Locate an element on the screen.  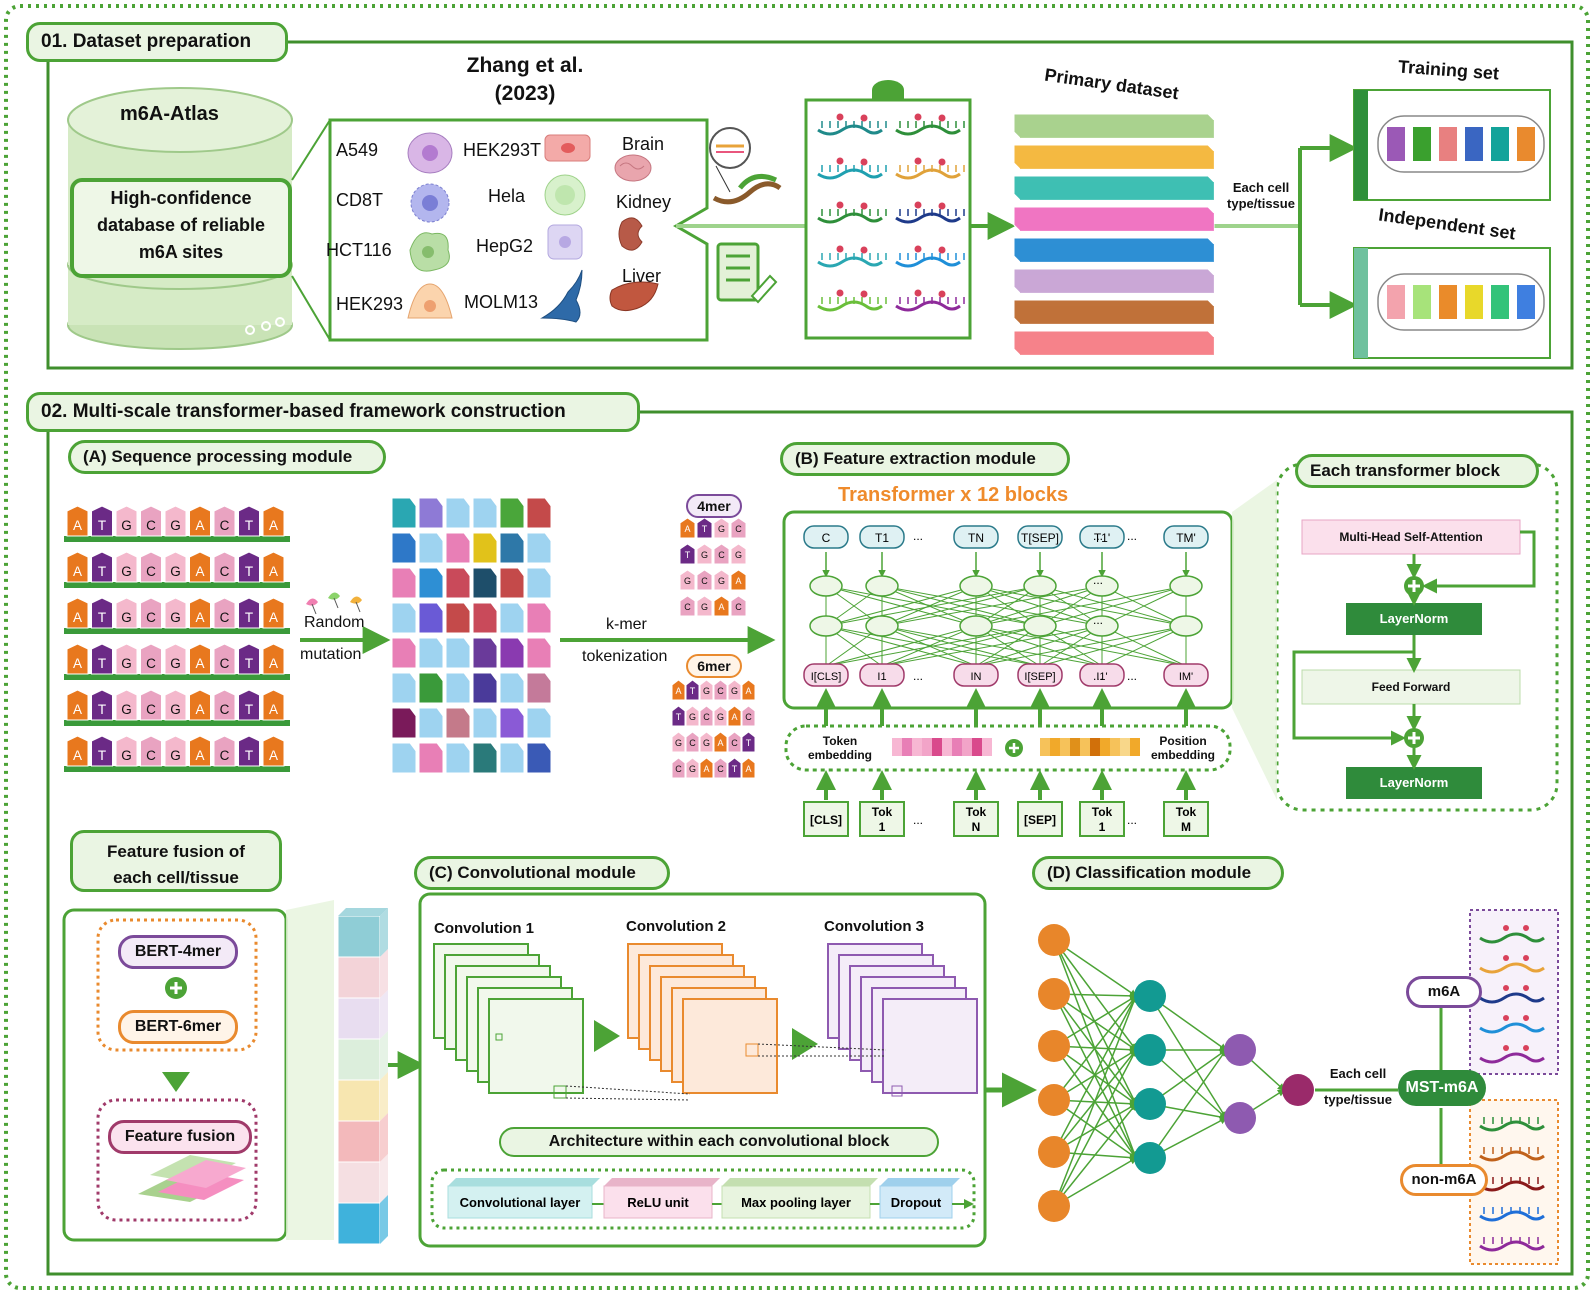
section1-title: 01. Dataset preparation is located at coordinates (157, 42).